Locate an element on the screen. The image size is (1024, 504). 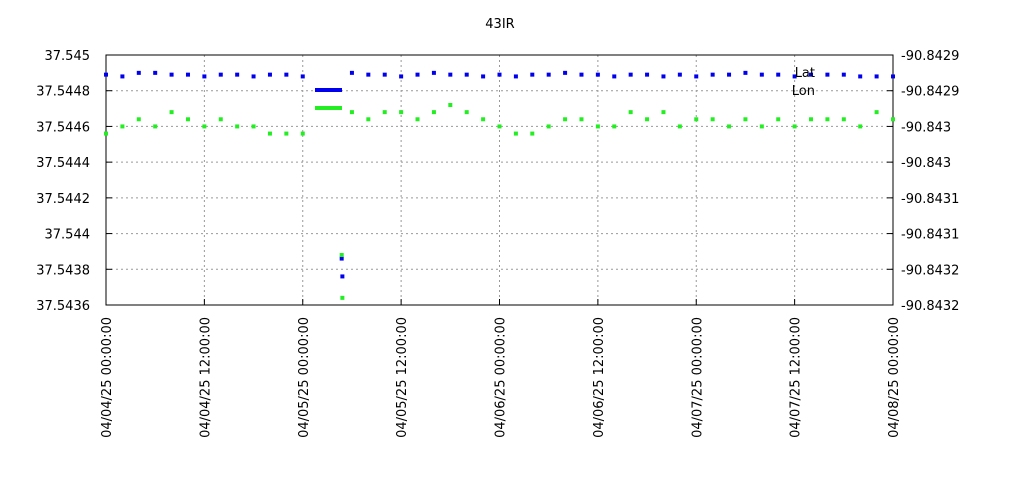
x-tick-label: 04/04/25 12:00:00 is located at coordinates (205, 377).